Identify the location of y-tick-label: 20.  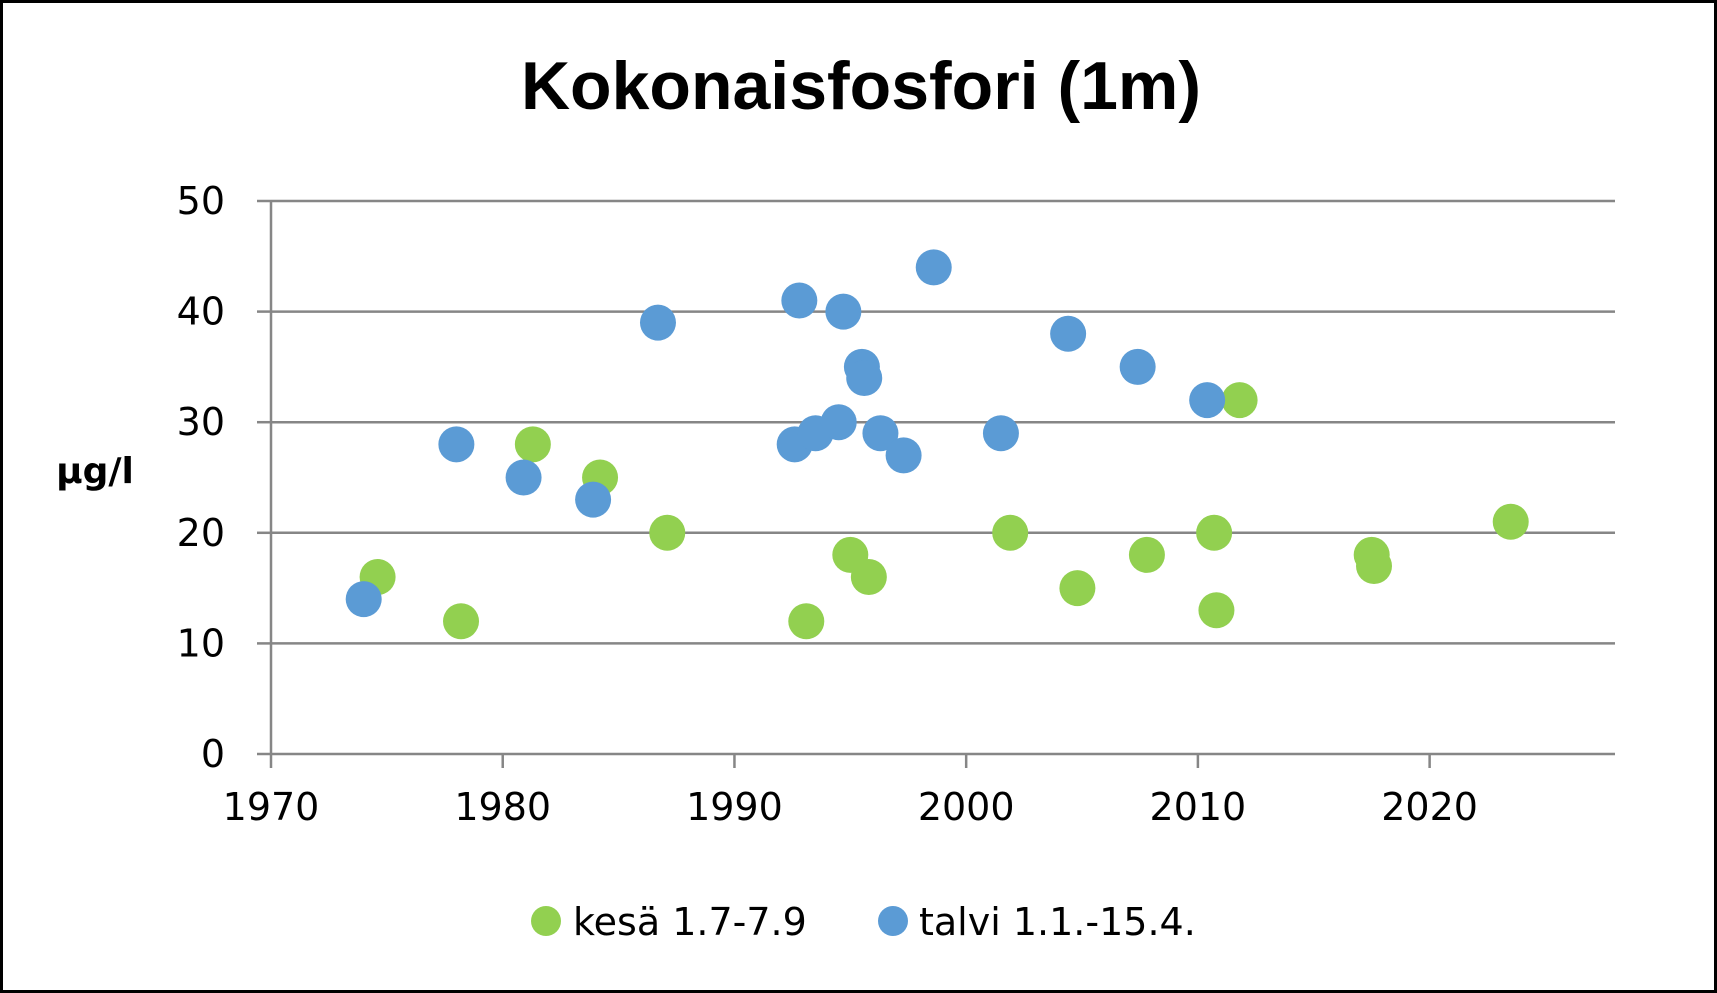
(201, 533).